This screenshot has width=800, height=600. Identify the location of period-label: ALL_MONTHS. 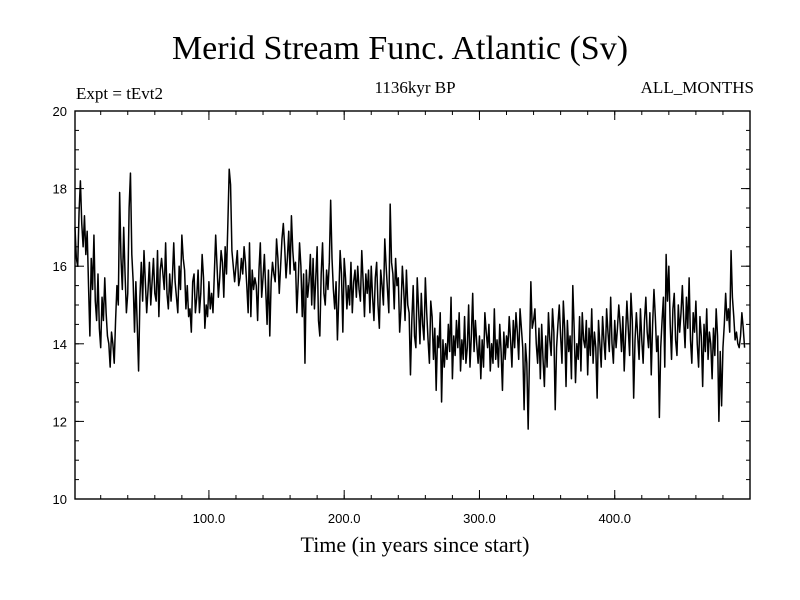
(697, 87).